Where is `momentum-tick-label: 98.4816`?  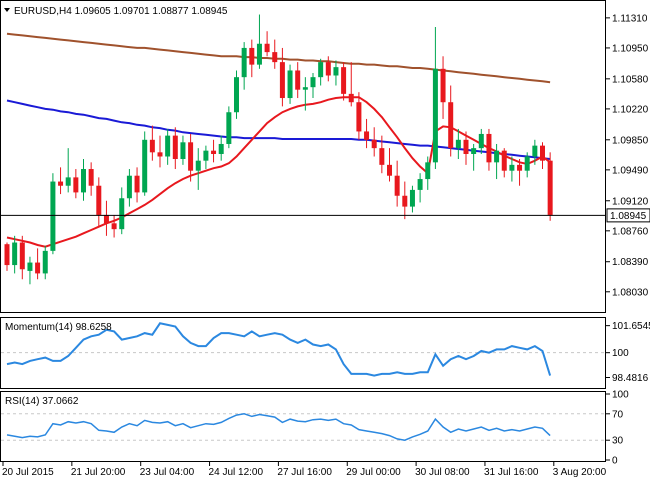
momentum-tick-label: 98.4816 is located at coordinates (630, 378).